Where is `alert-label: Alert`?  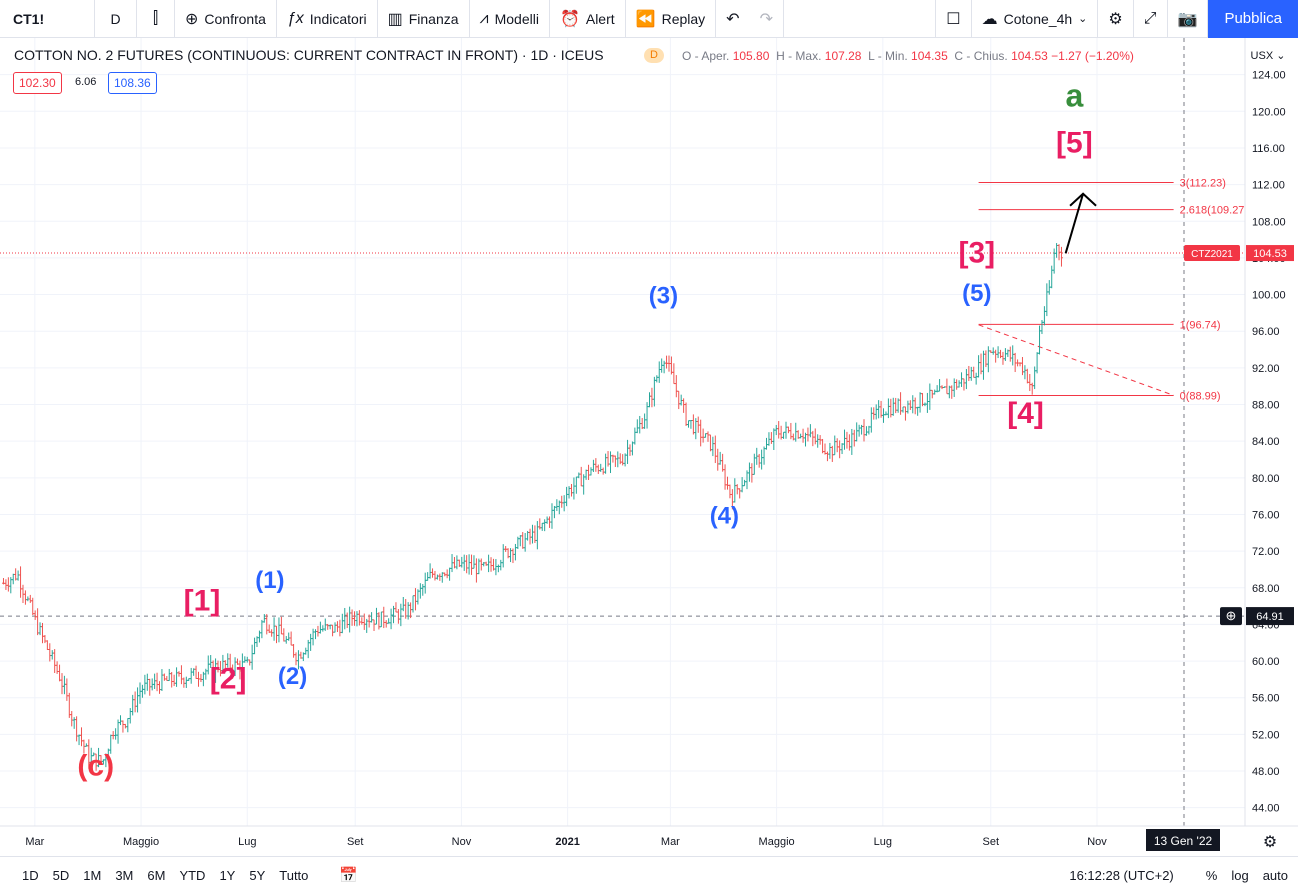 alert-label: Alert is located at coordinates (600, 18).